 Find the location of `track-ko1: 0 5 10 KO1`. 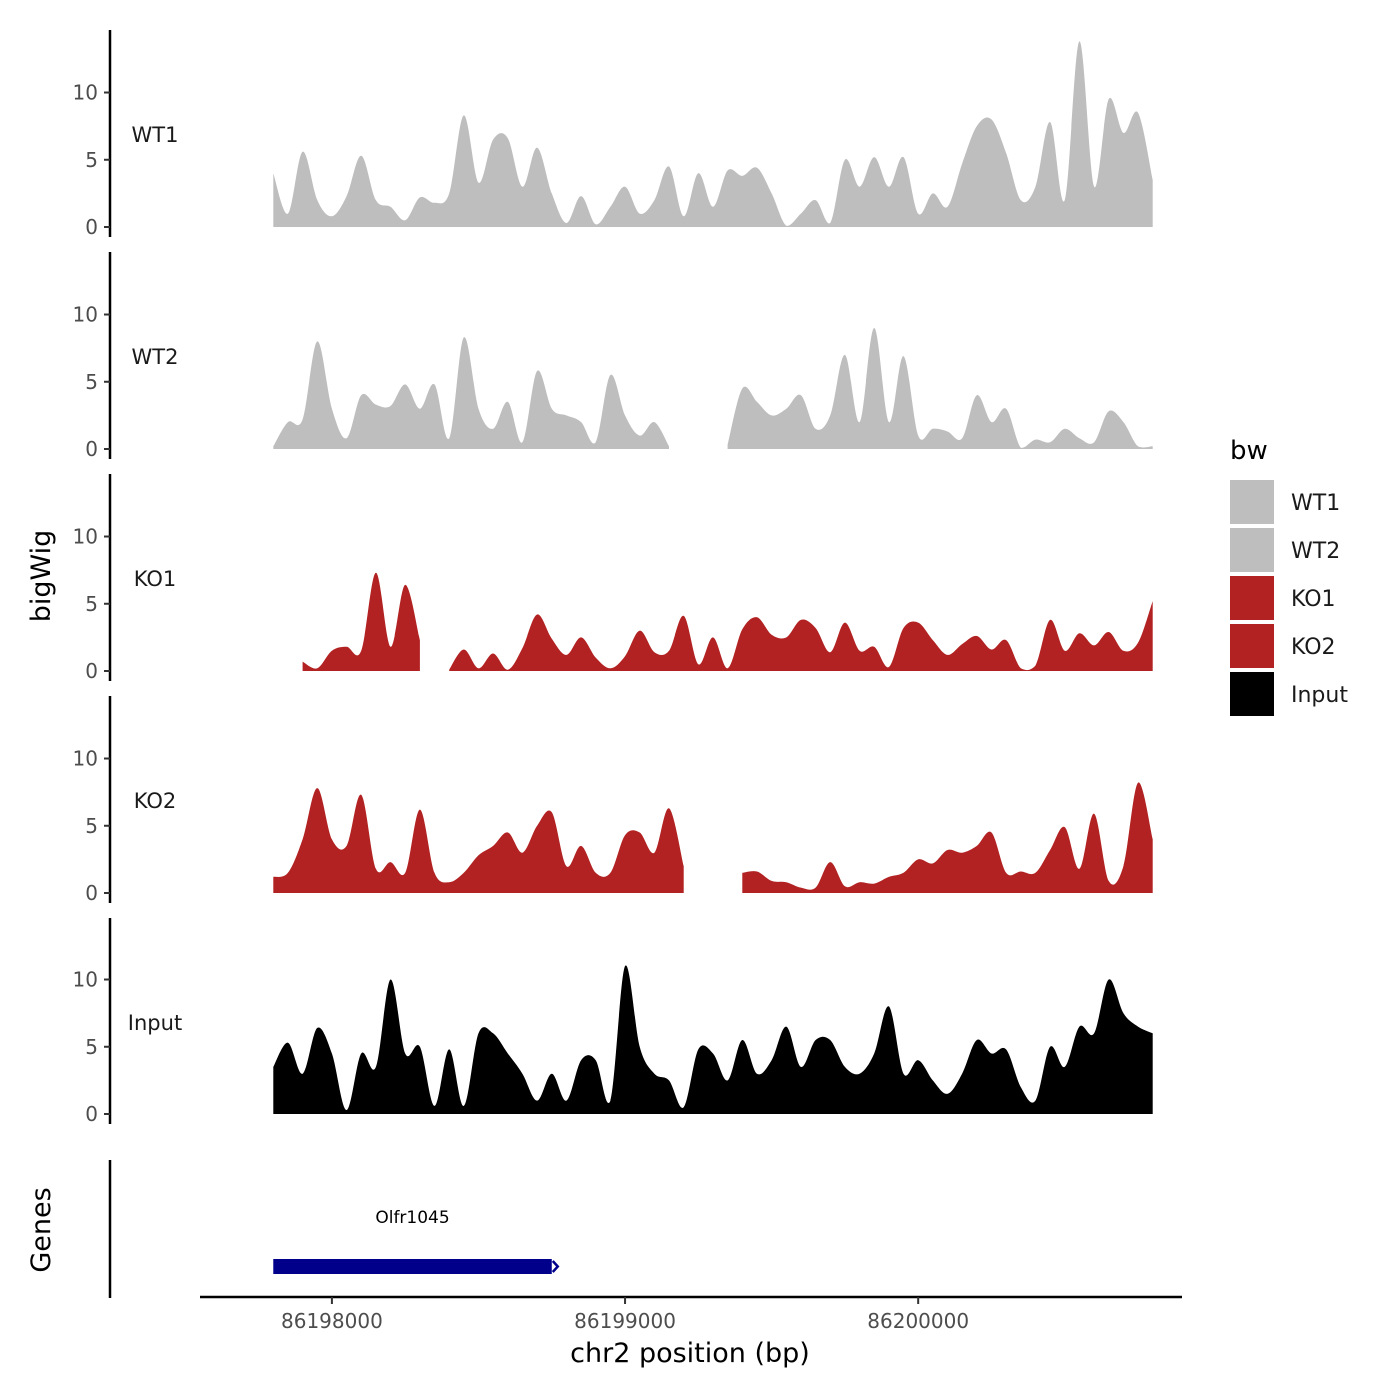

track-ko1: 0 5 10 KO1 is located at coordinates (613, 578).